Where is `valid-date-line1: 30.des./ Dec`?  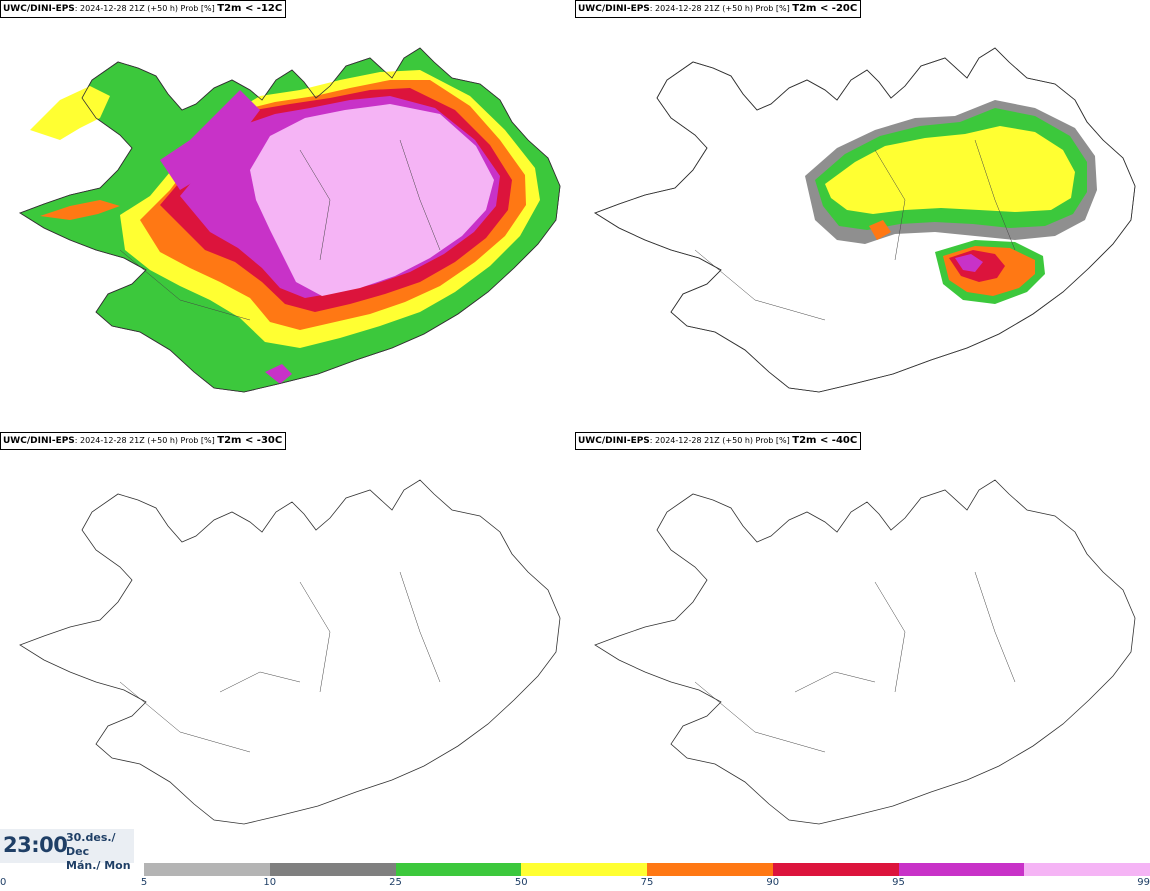
valid-date-line1: 30.des./ Dec is located at coordinates (91, 844).